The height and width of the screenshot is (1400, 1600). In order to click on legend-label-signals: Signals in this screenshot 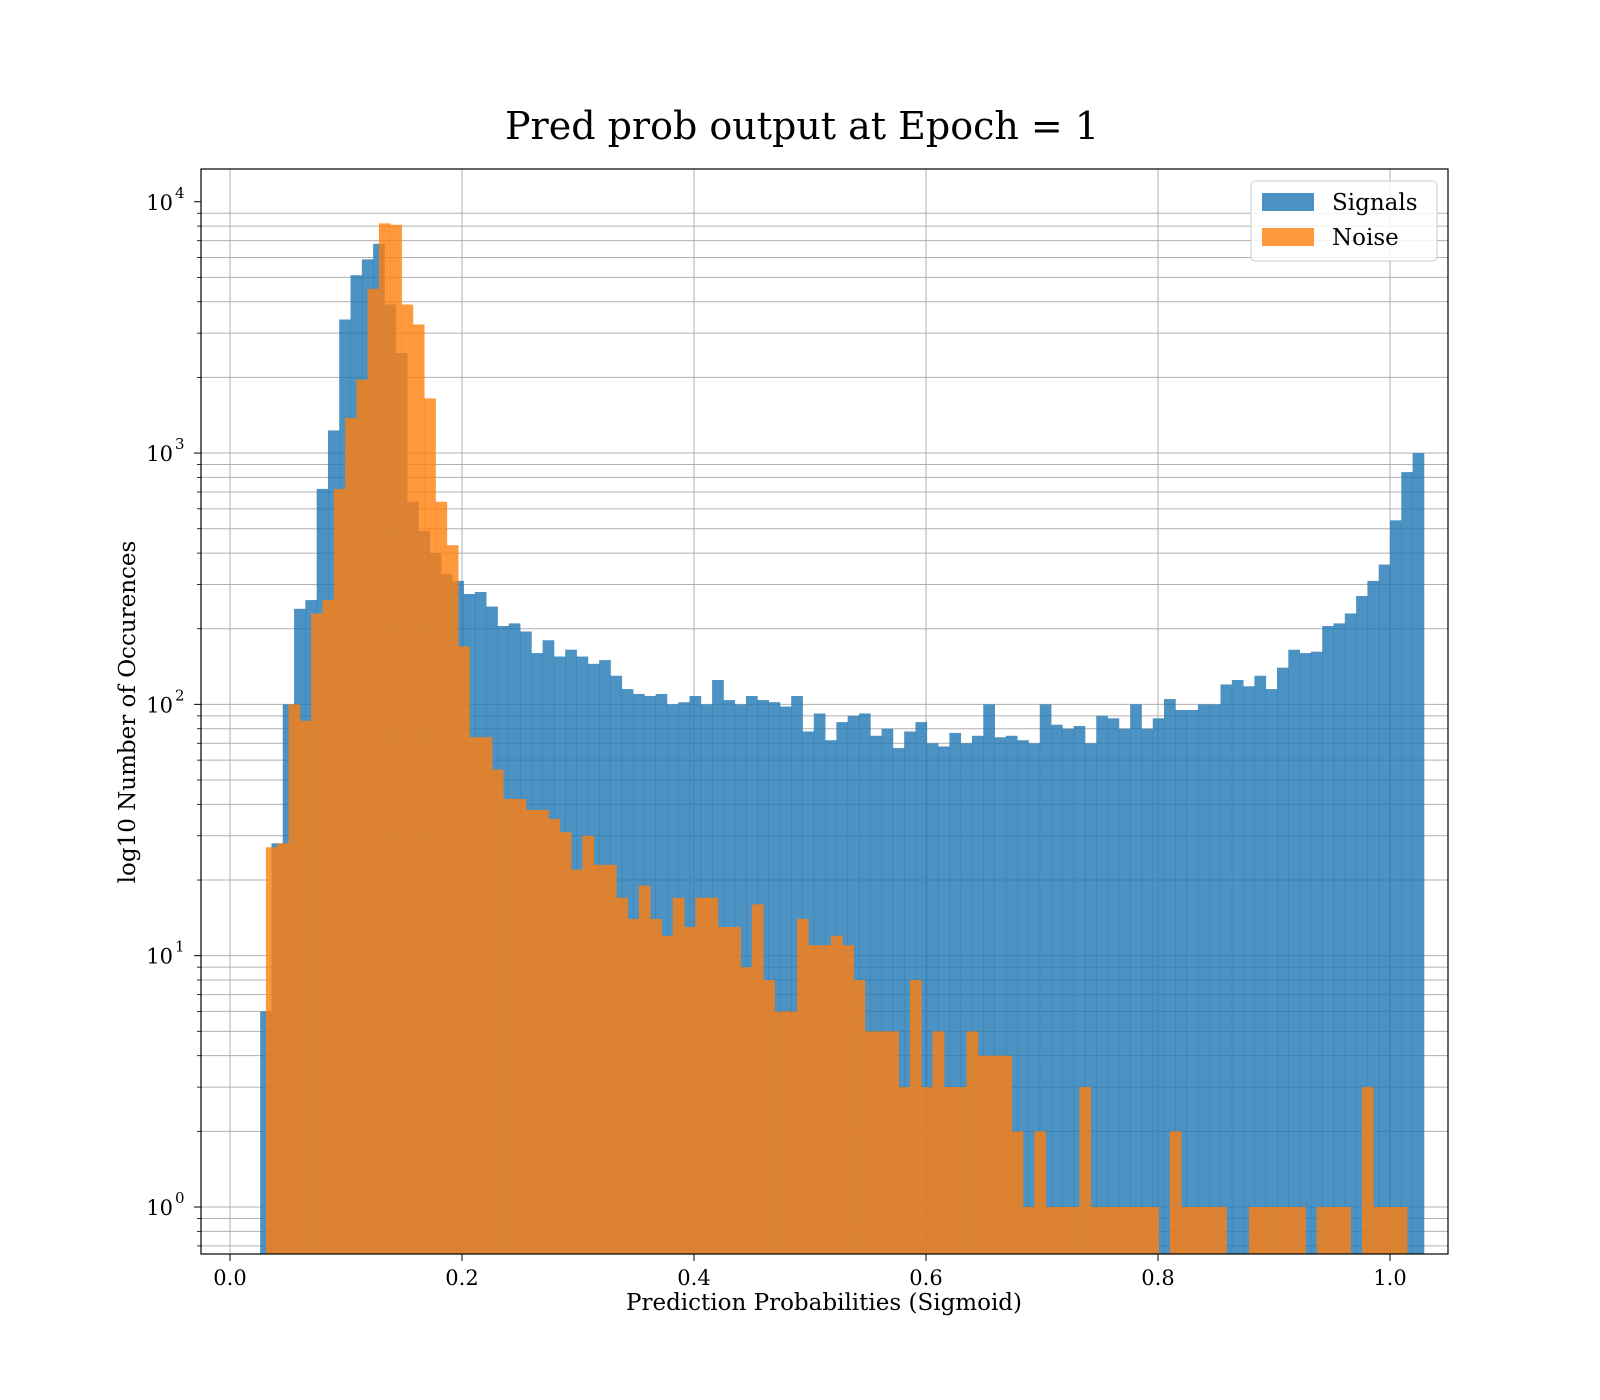, I will do `click(1375, 203)`.